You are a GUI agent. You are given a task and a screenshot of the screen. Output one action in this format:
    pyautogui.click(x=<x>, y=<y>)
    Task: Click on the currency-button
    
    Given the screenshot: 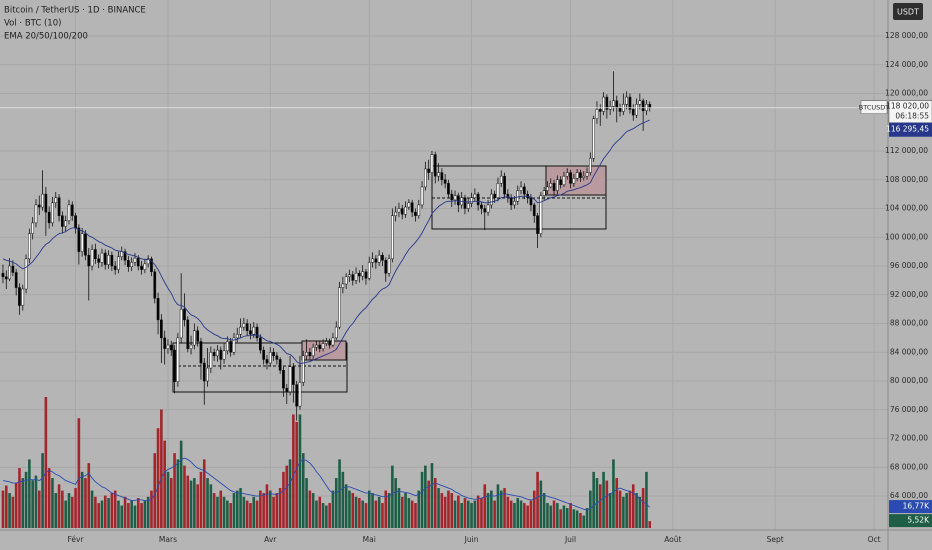 What is the action you would take?
    pyautogui.click(x=908, y=11)
    